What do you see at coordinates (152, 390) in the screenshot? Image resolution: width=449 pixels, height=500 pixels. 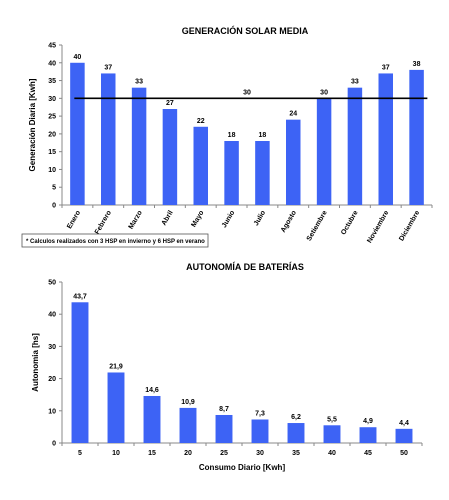 I see `chart2-data-label: 14,6` at bounding box center [152, 390].